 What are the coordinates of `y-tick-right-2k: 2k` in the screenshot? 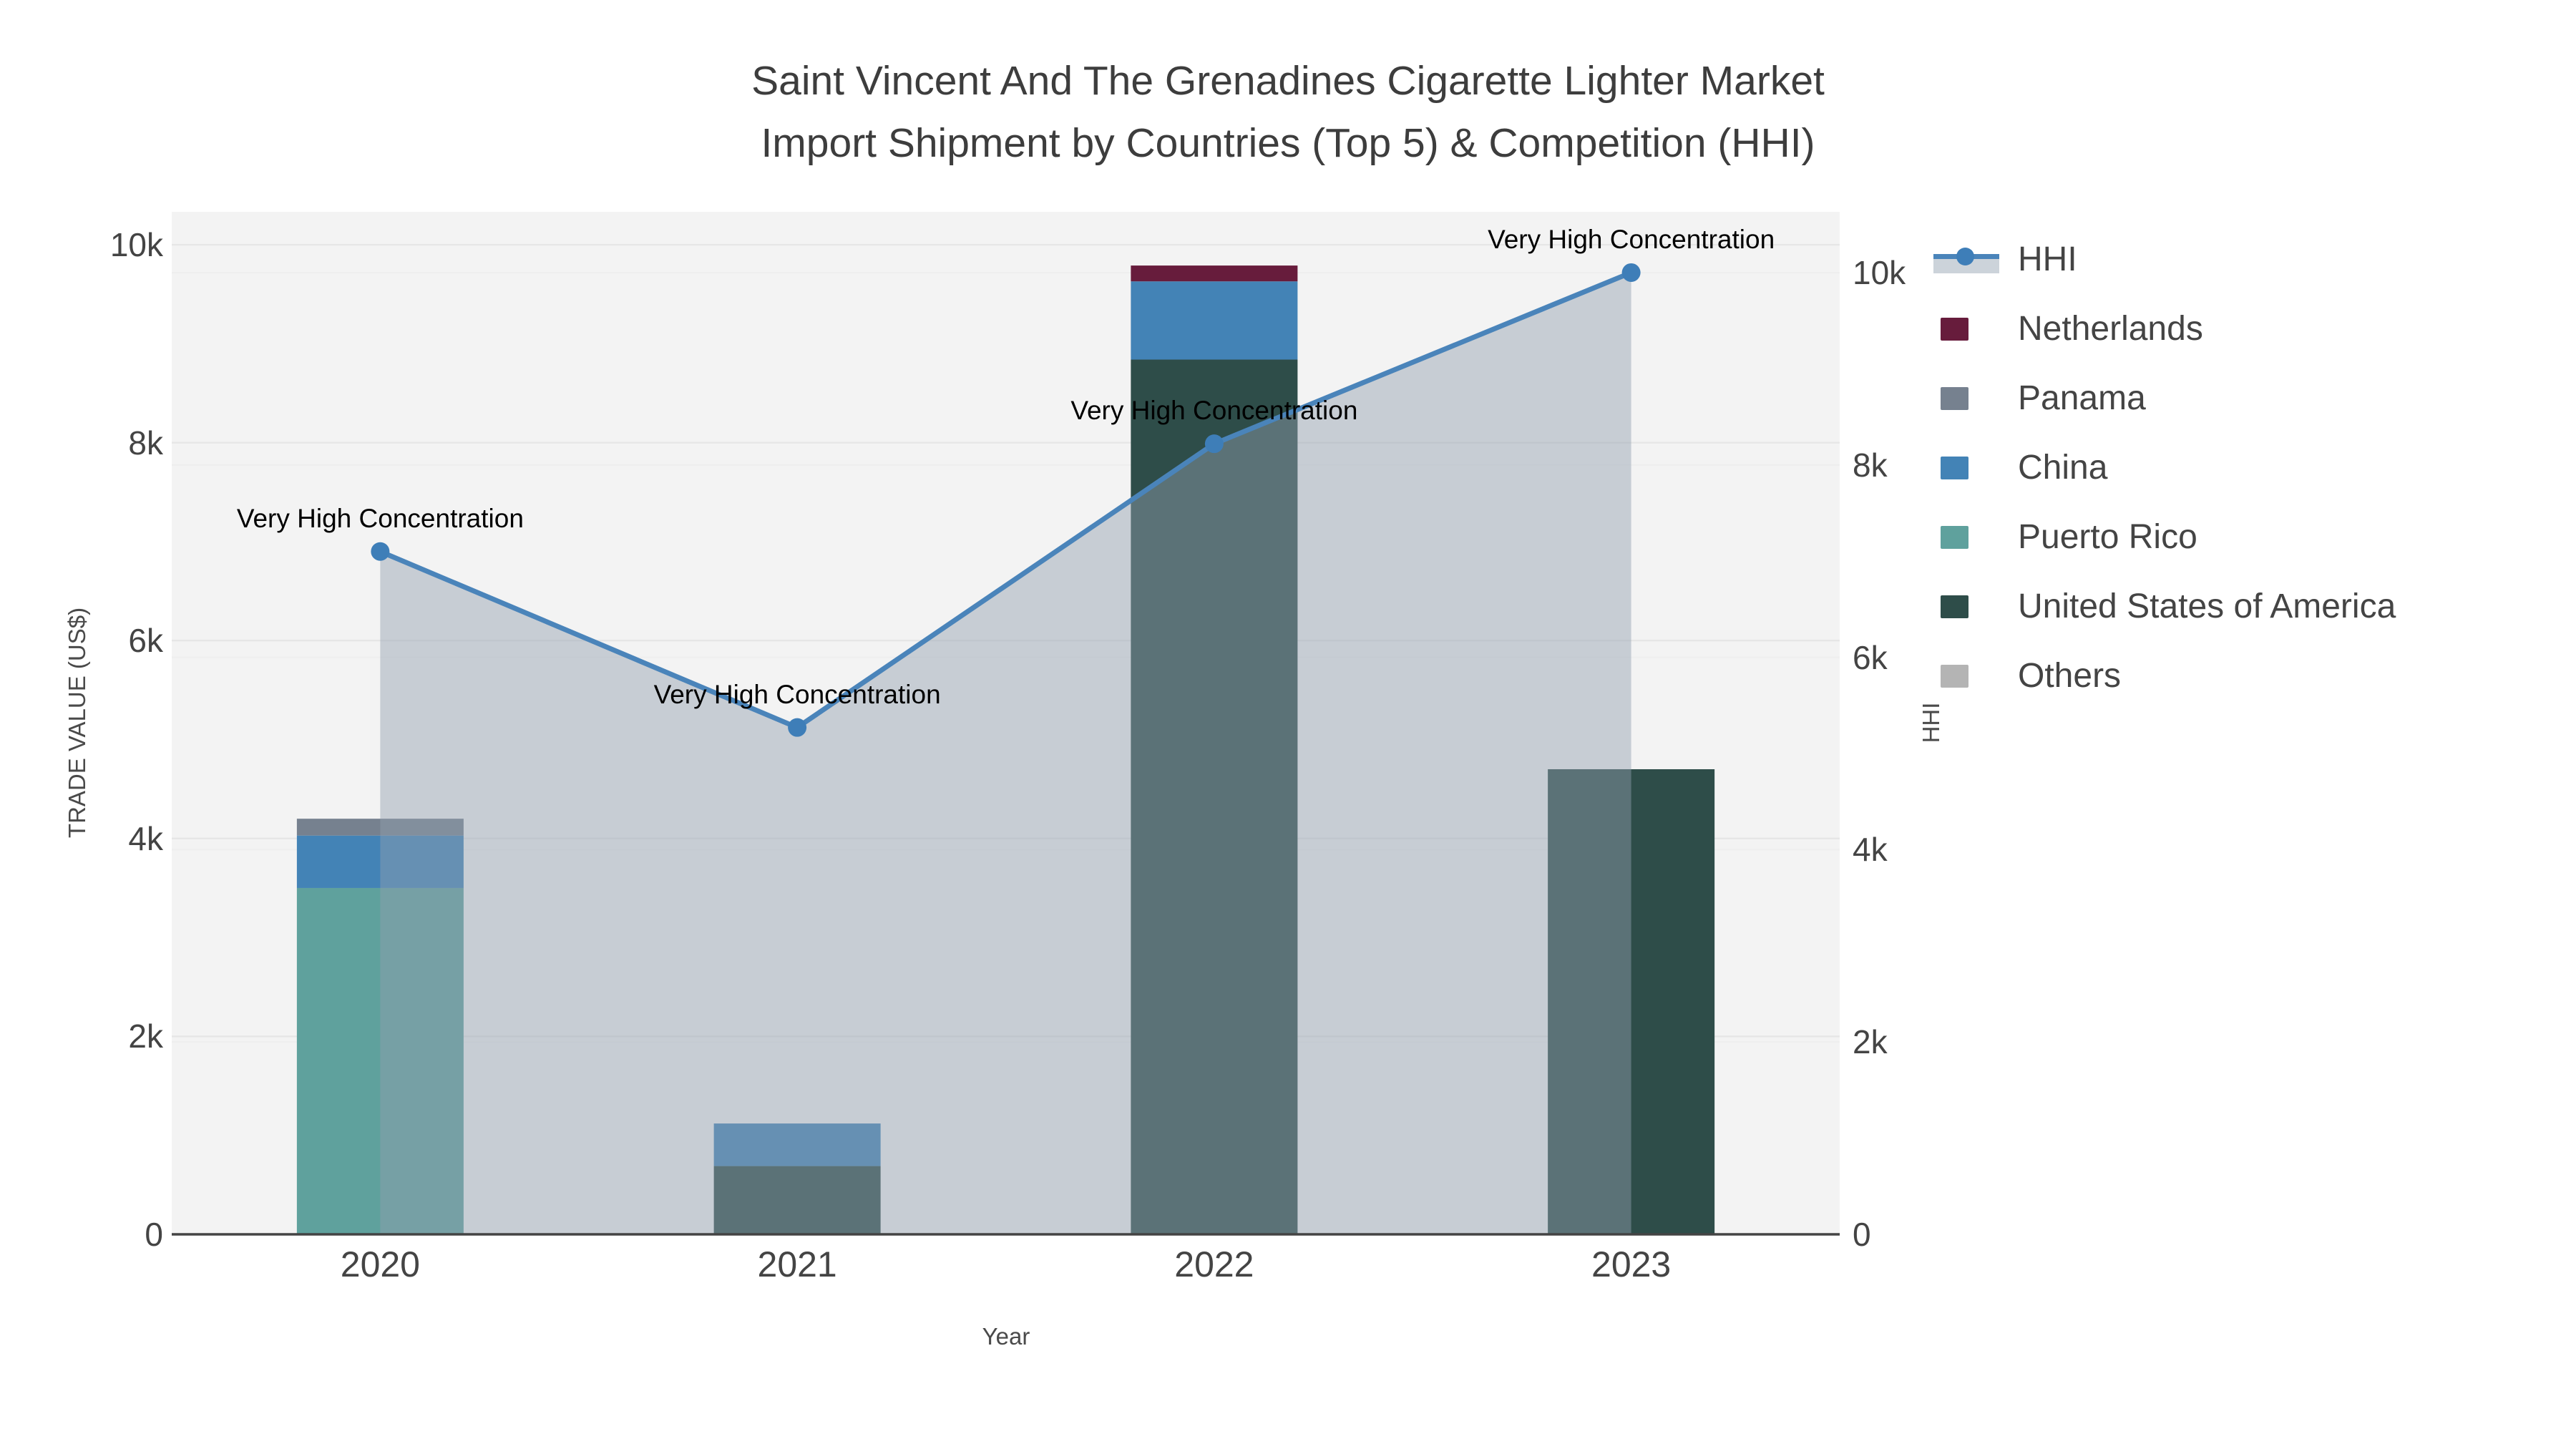 It's located at (1870, 1042).